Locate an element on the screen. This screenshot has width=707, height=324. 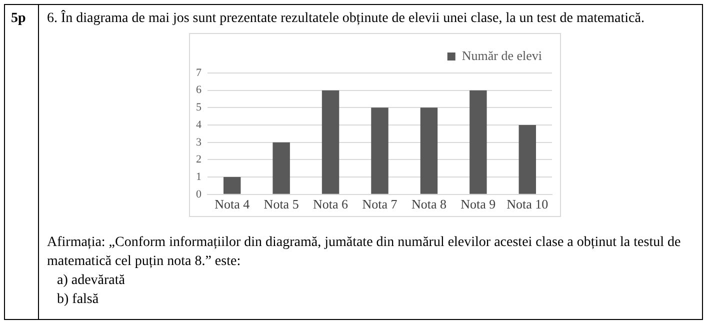
text: a) adevărată is located at coordinates (91, 281).